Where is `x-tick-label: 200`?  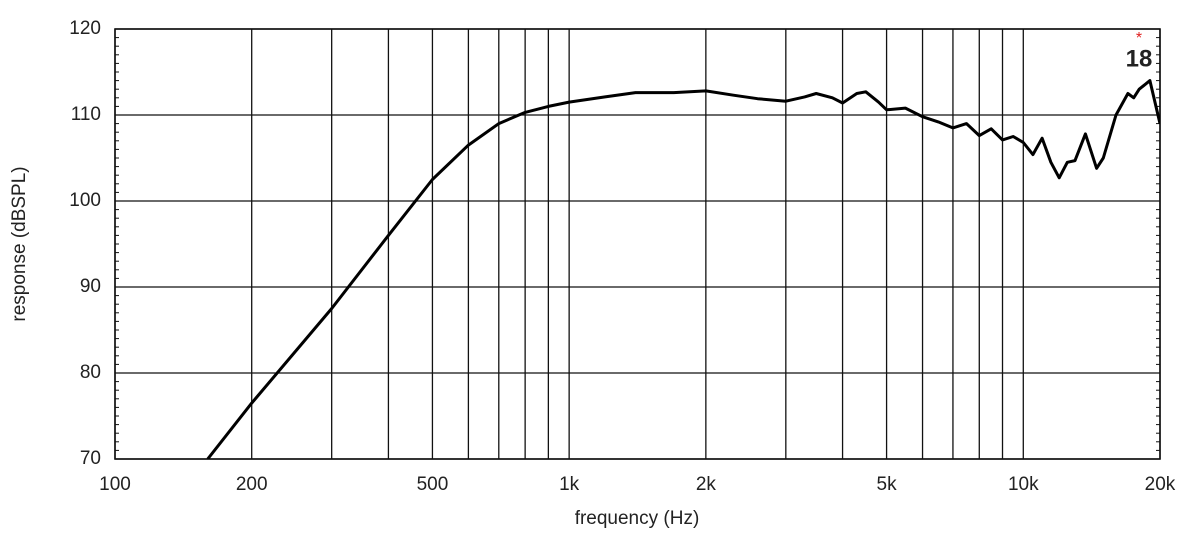
x-tick-label: 200 is located at coordinates (252, 484).